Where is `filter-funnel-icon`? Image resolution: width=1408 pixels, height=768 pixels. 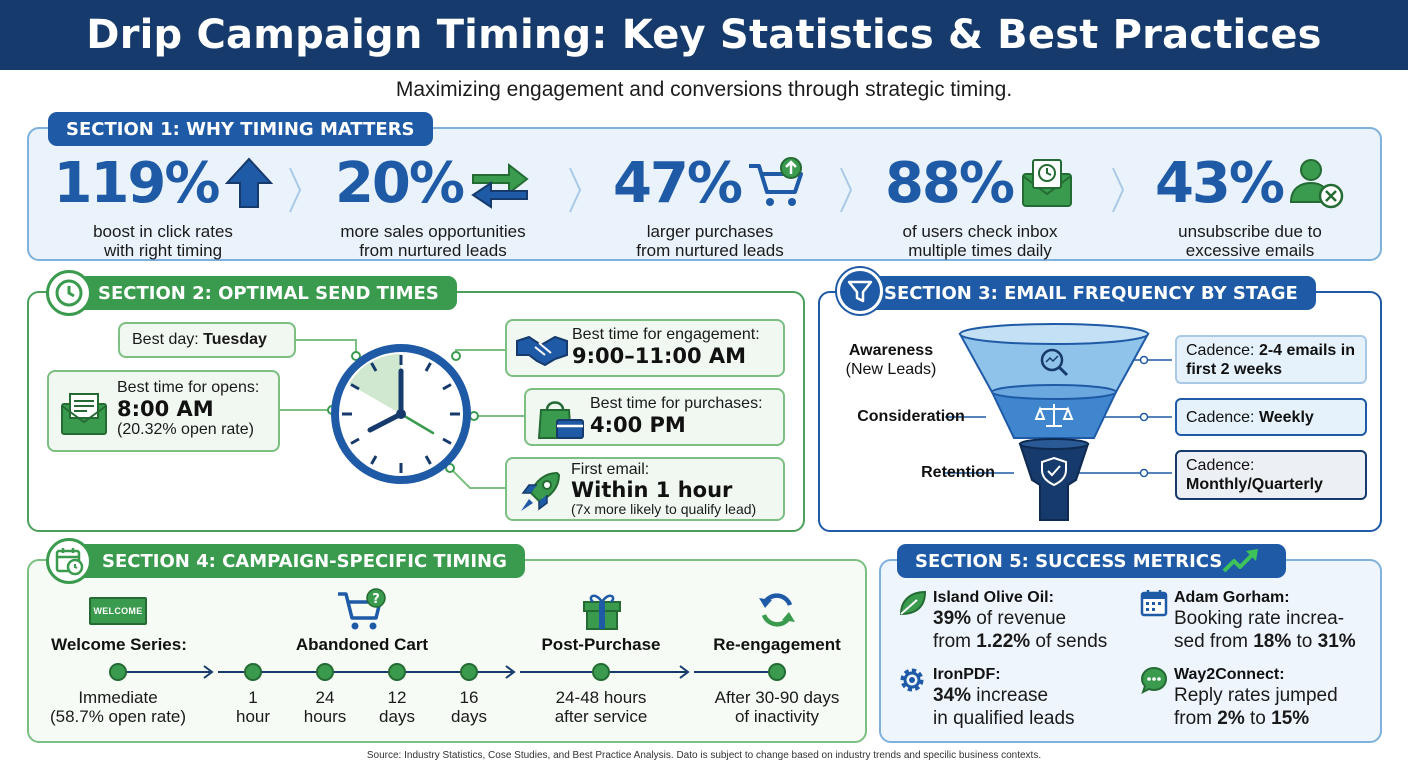
filter-funnel-icon is located at coordinates (860, 291).